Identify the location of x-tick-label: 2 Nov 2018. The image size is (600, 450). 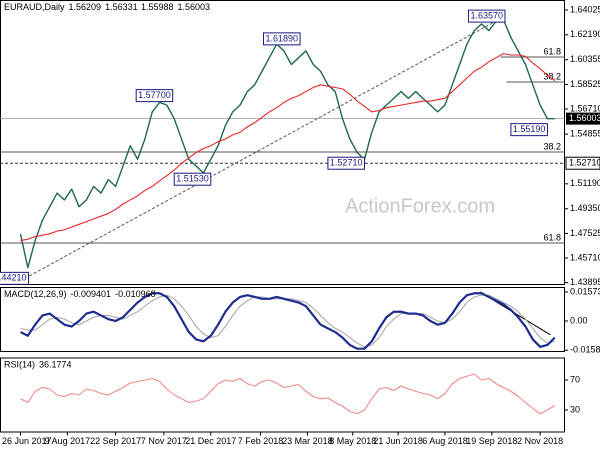
(540, 441).